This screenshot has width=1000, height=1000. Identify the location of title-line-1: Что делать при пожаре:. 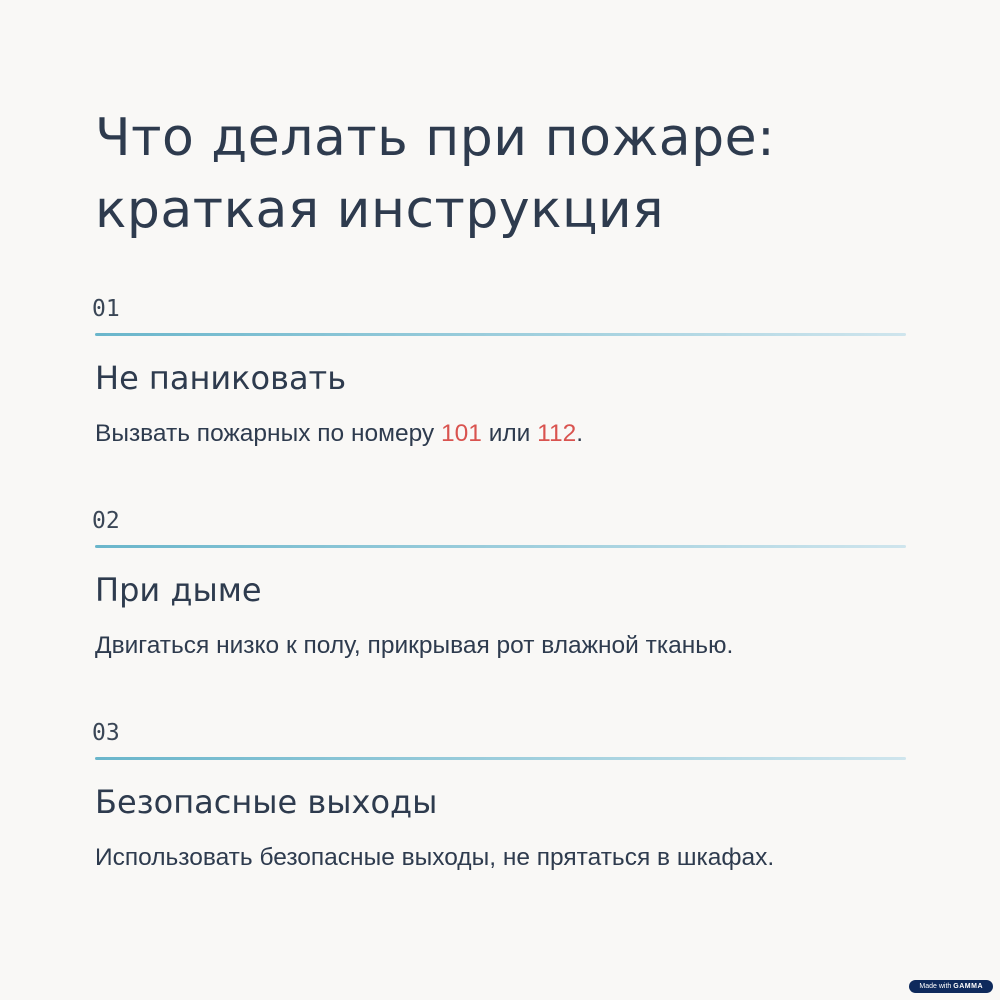
(435, 138).